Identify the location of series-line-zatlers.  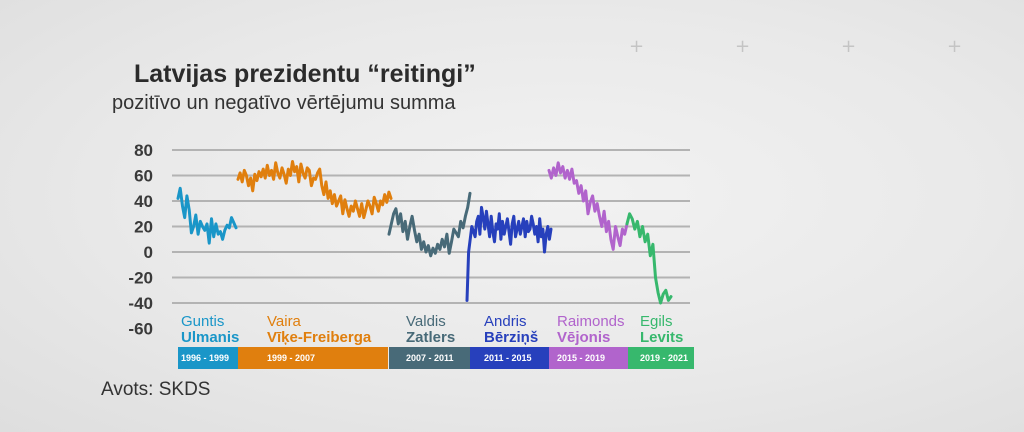
(429, 224).